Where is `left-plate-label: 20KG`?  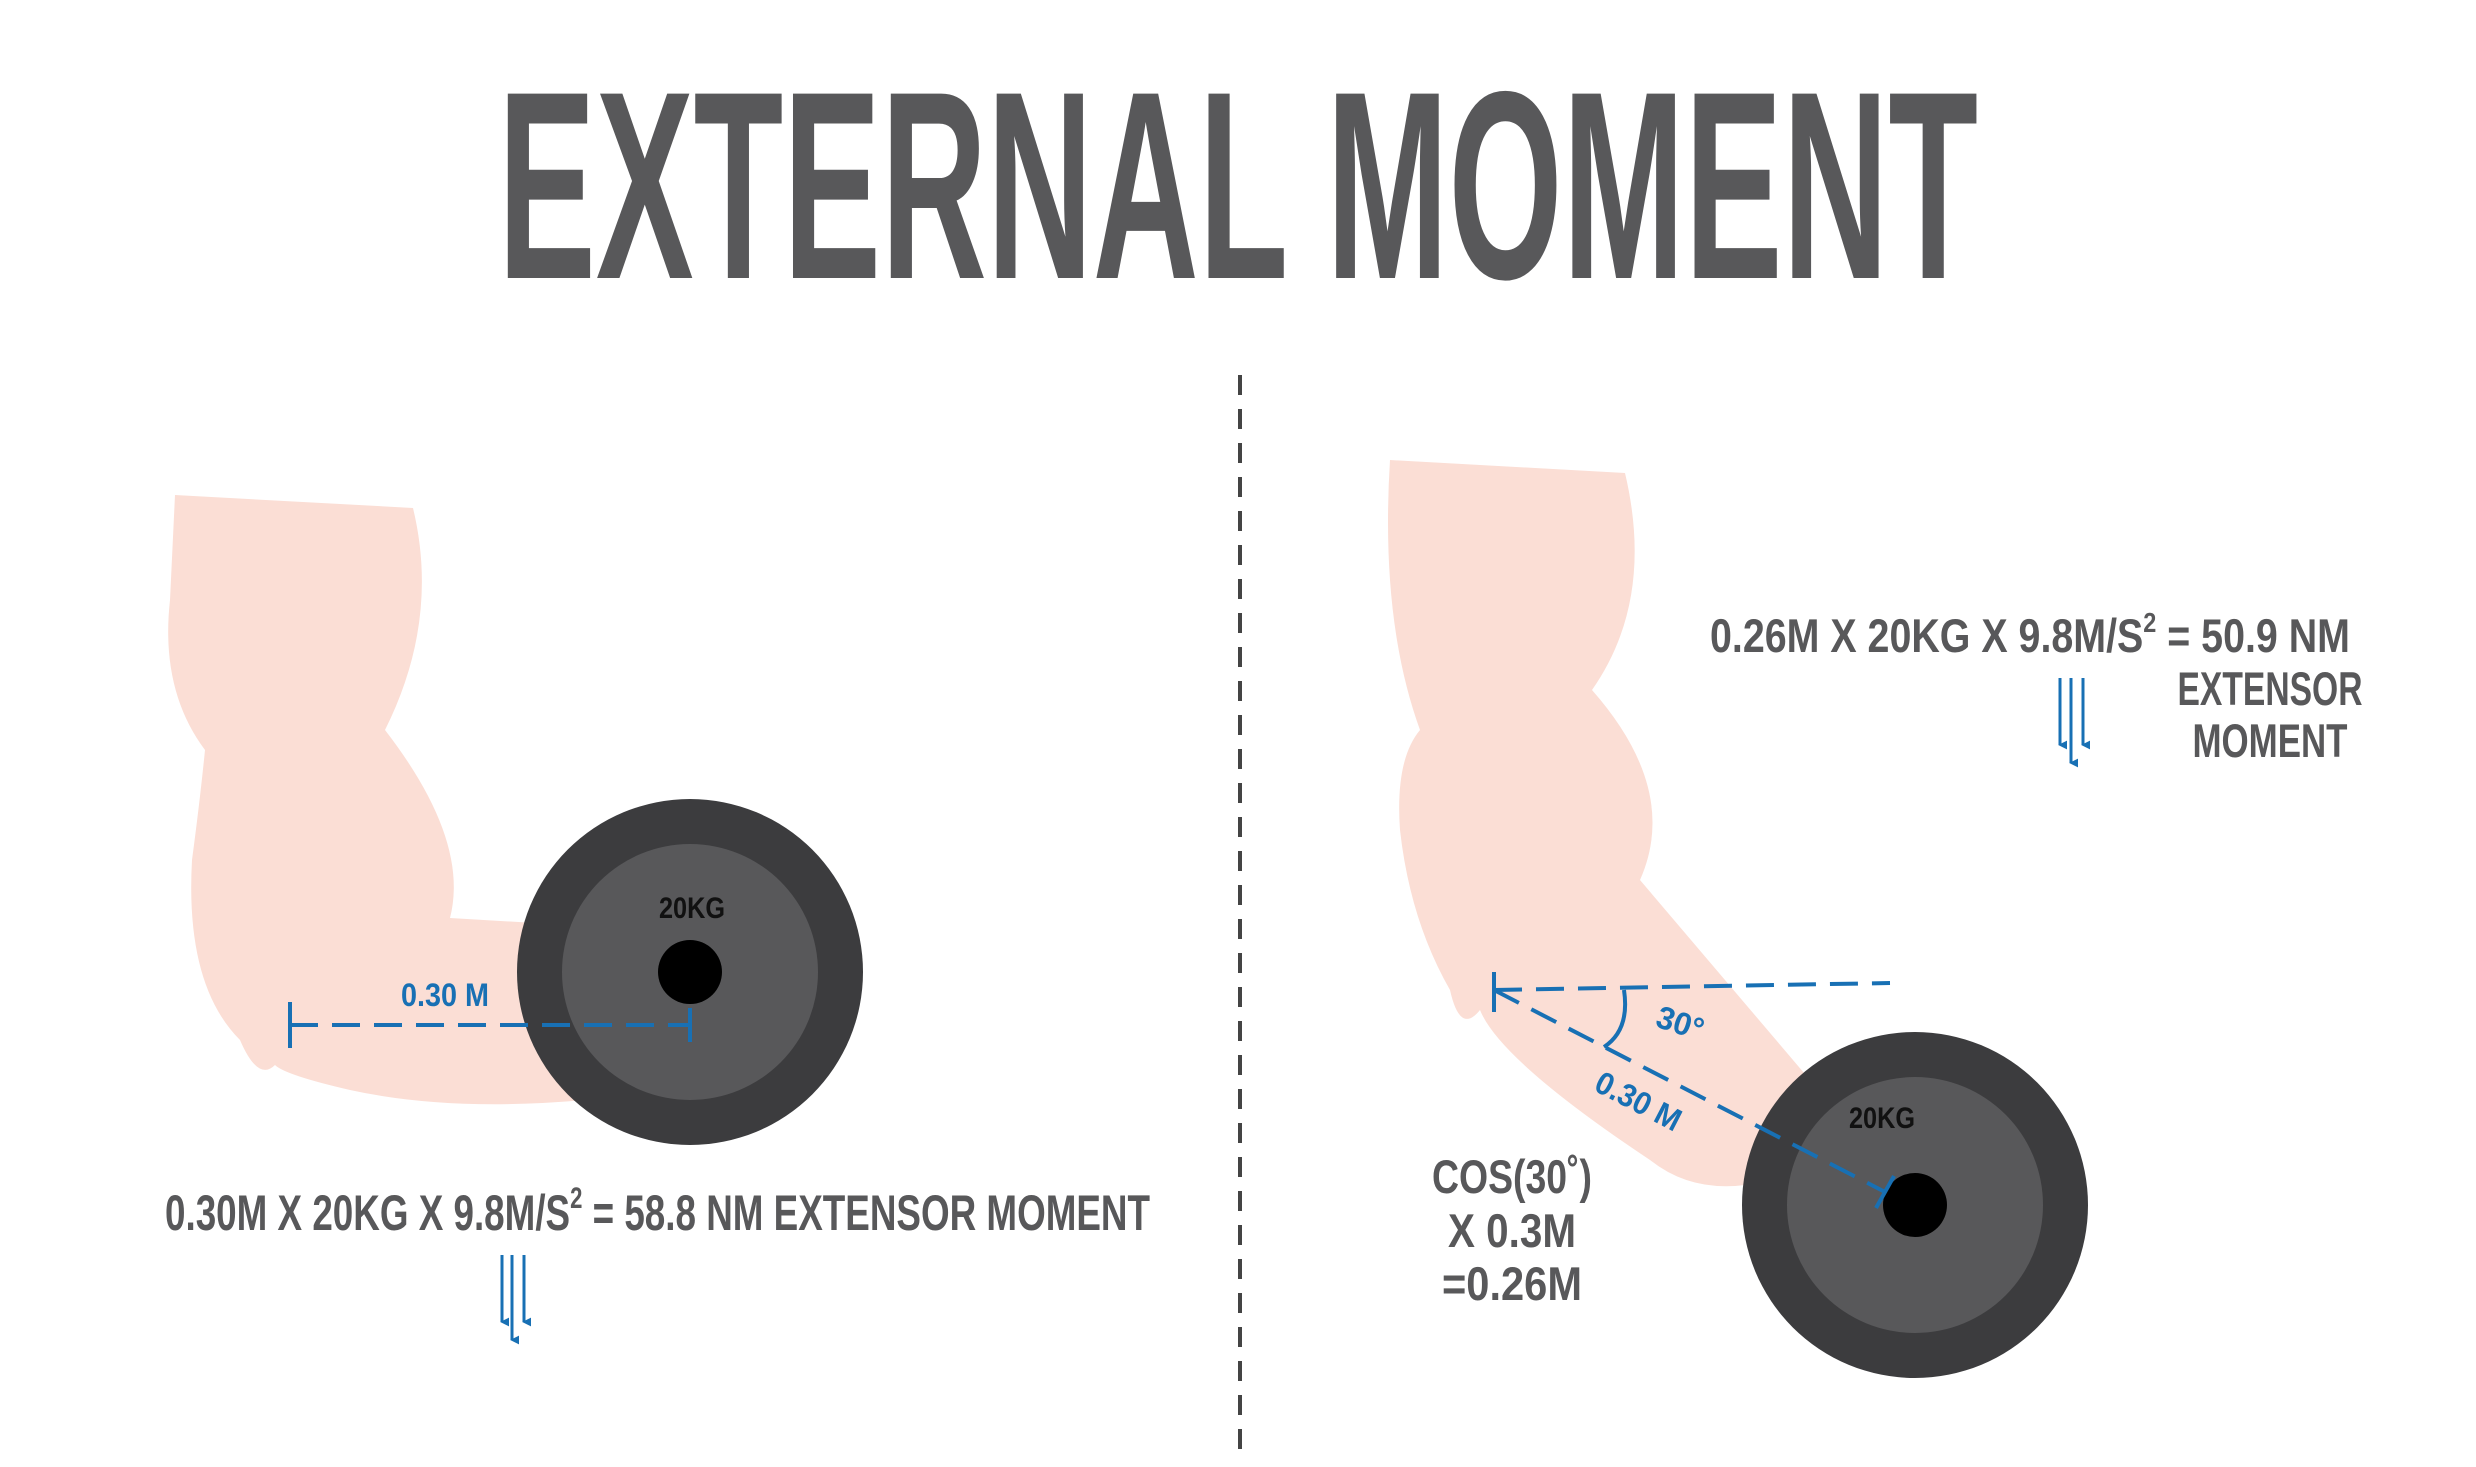
left-plate-label: 20KG is located at coordinates (692, 908).